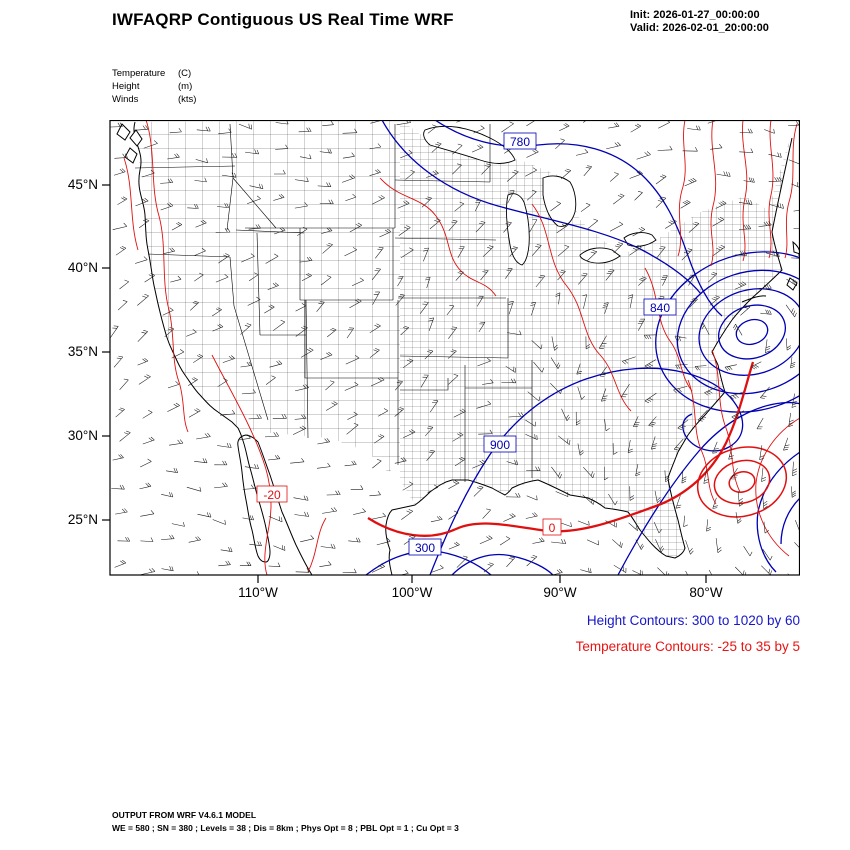  Describe the element at coordinates (184, 815) in the screenshot. I see `model-footer-line1: OUTPUT FROM WRF V4.6.1 MODEL` at that location.